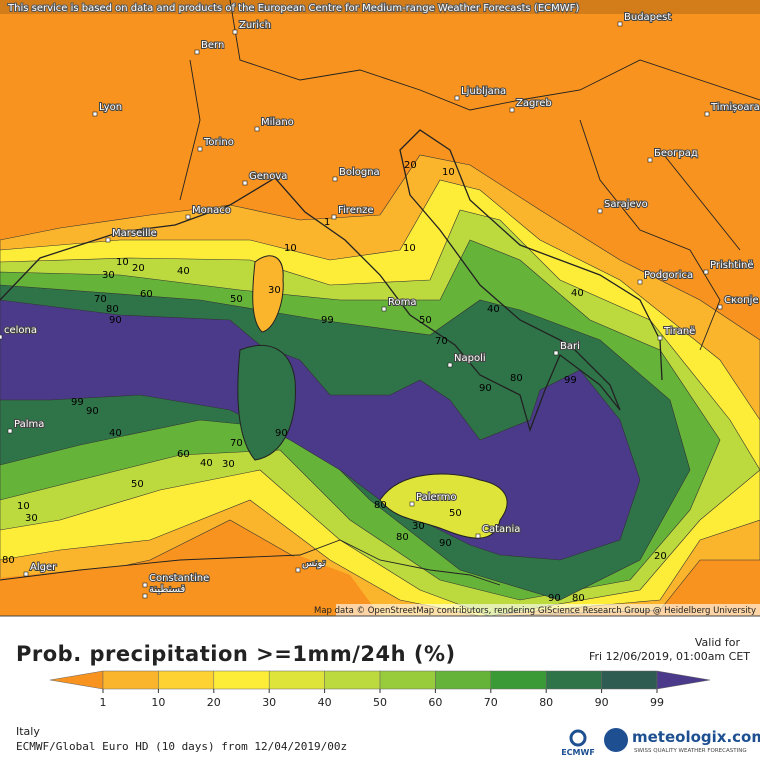 Image resolution: width=760 pixels, height=760 pixels. Describe the element at coordinates (327, 222) in the screenshot. I see `contour-label: 1` at that location.